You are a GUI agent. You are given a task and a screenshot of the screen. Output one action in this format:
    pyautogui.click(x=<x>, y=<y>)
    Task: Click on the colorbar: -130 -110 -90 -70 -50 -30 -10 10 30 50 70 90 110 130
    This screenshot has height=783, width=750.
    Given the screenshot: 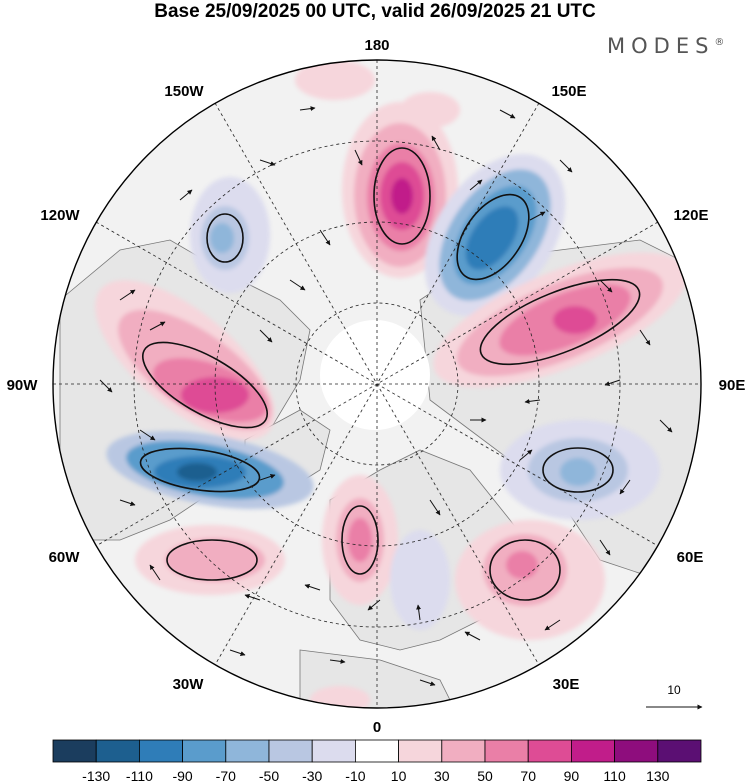 What is the action you would take?
    pyautogui.click(x=377, y=761)
    